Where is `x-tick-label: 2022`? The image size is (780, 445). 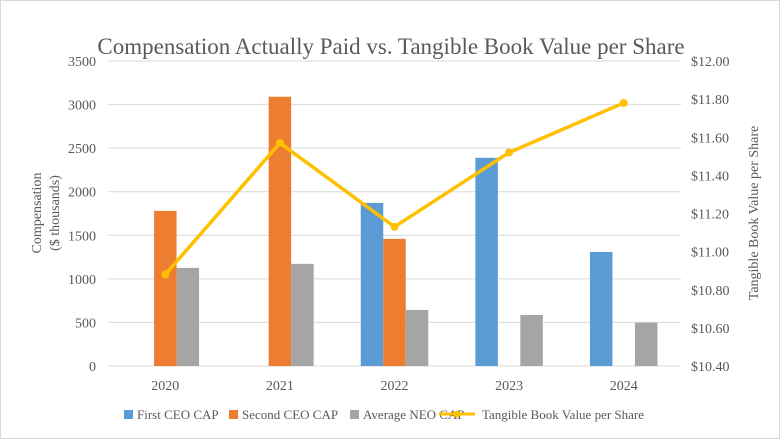
x-tick-label: 2022 is located at coordinates (395, 386).